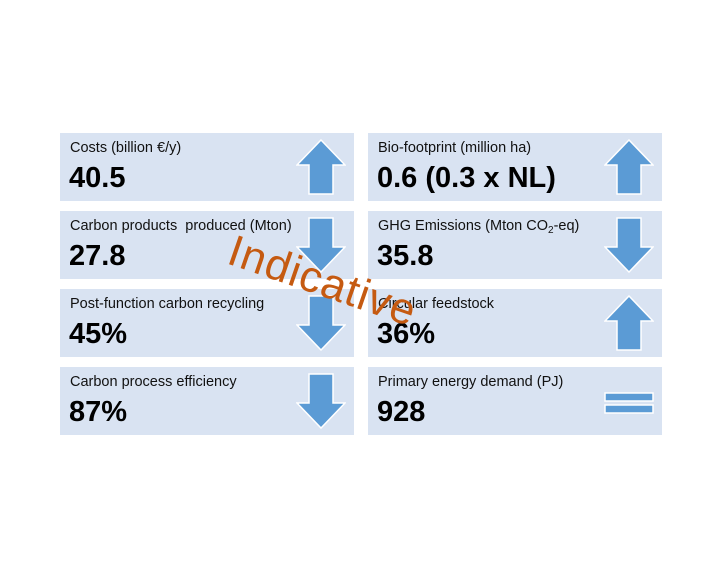 The image size is (720, 569). What do you see at coordinates (98, 412) in the screenshot?
I see `card-value: 87%` at bounding box center [98, 412].